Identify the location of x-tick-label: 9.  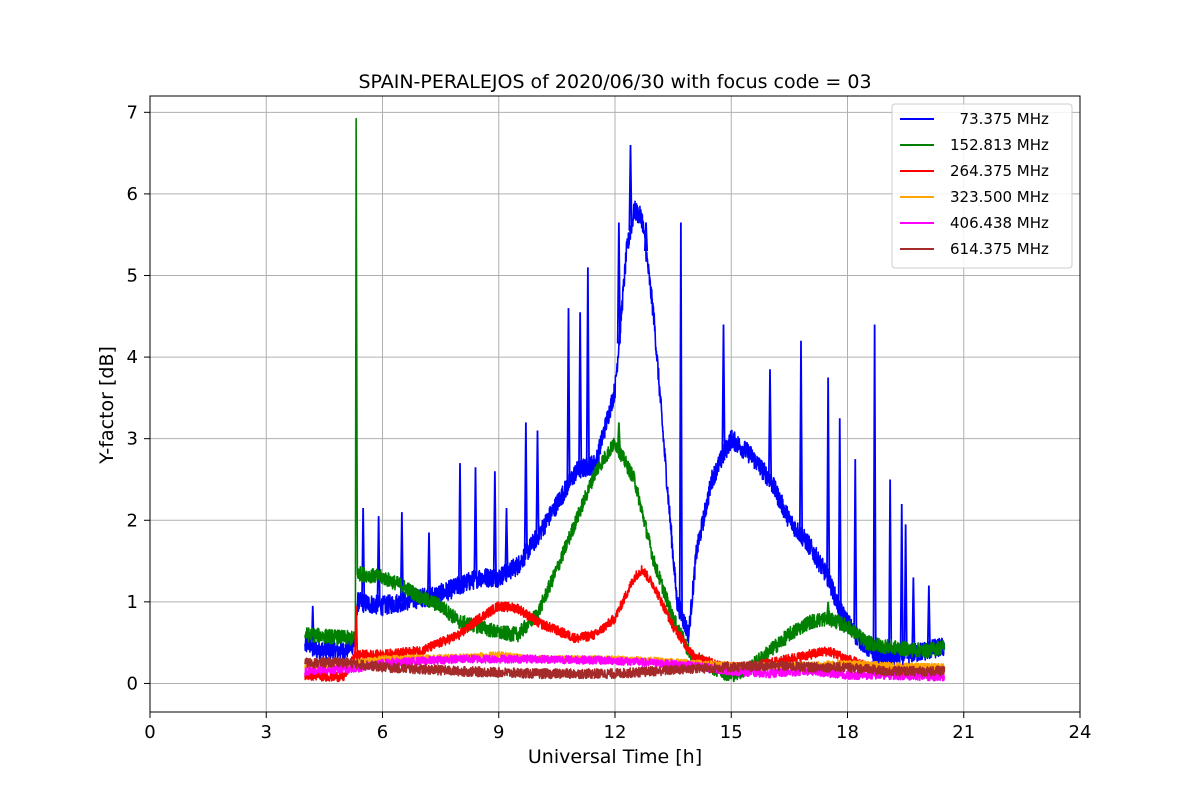
(498, 732).